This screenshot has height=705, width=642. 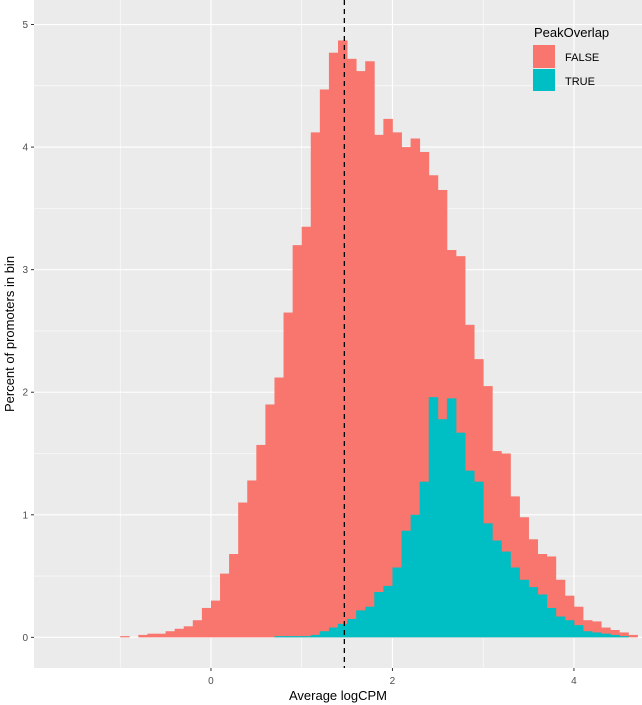 I want to click on legend-key-false, so click(x=544, y=56).